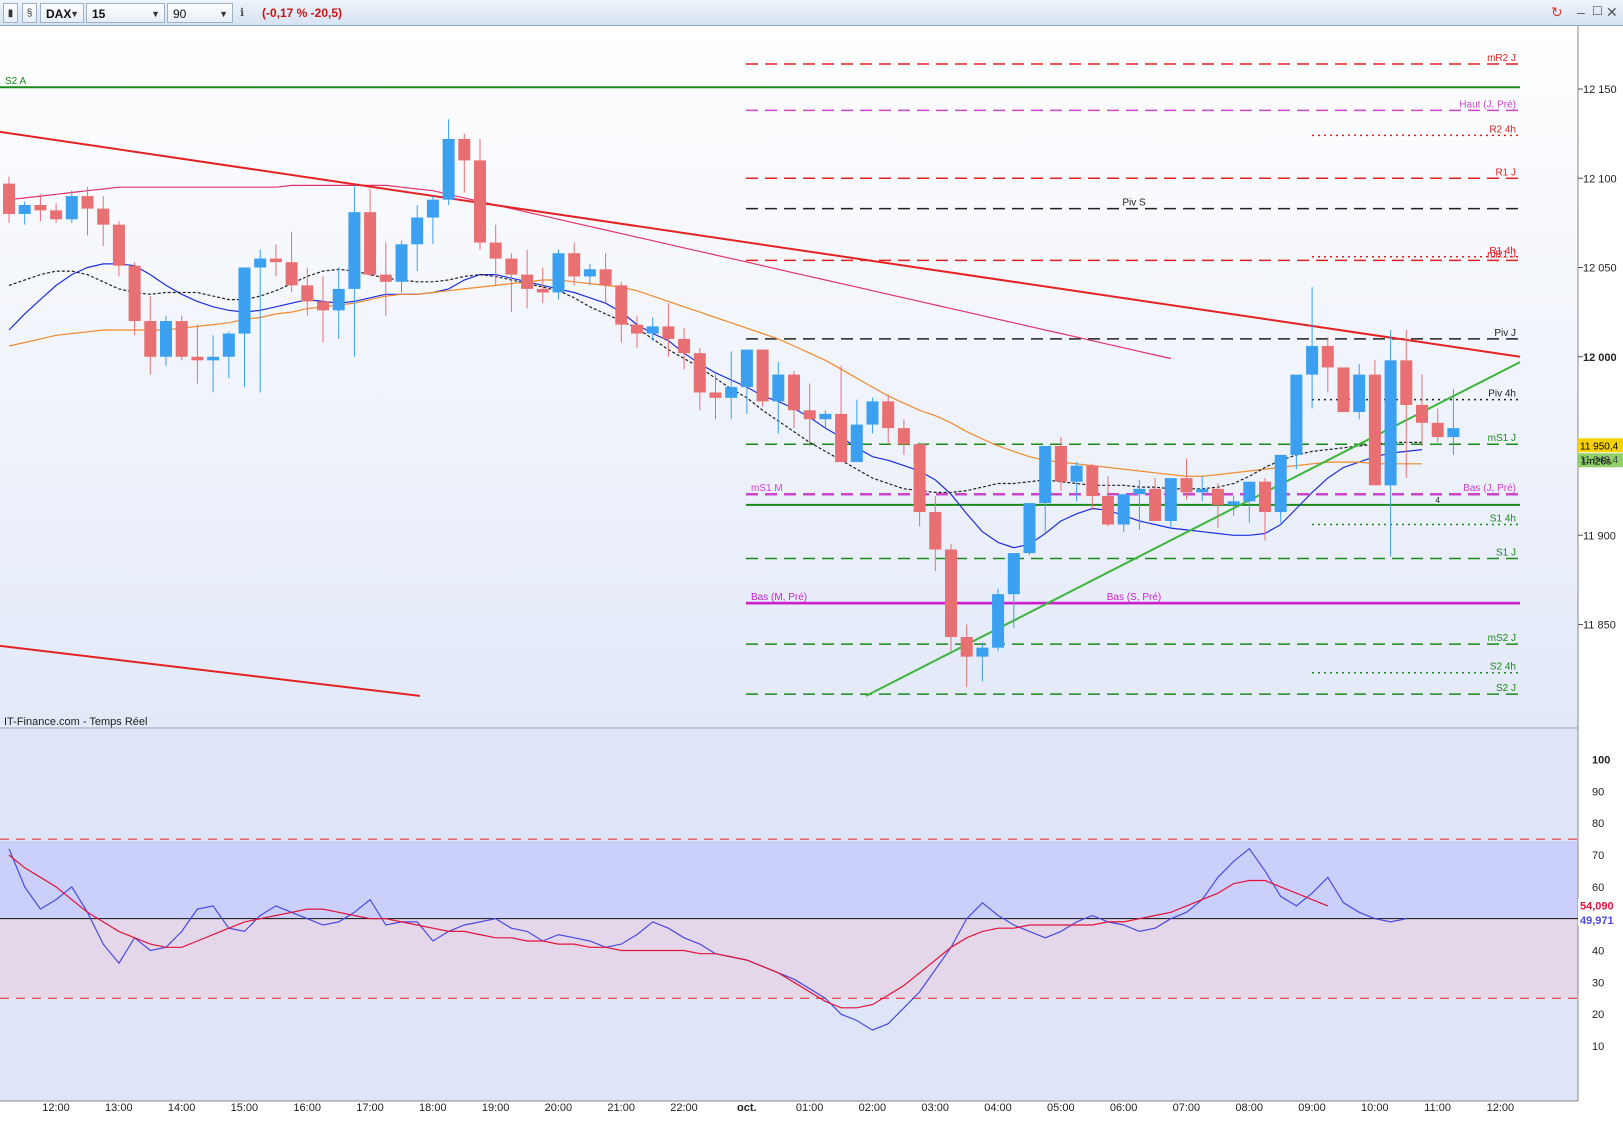 The image size is (1623, 1123). I want to click on level-label: S2 J, so click(1506, 688).